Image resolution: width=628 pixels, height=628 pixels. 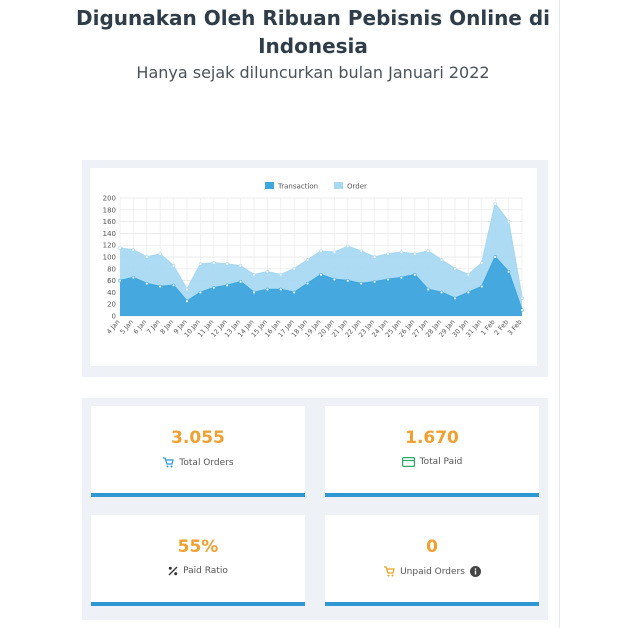 What do you see at coordinates (432, 438) in the screenshot?
I see `stat-value: 1.670` at bounding box center [432, 438].